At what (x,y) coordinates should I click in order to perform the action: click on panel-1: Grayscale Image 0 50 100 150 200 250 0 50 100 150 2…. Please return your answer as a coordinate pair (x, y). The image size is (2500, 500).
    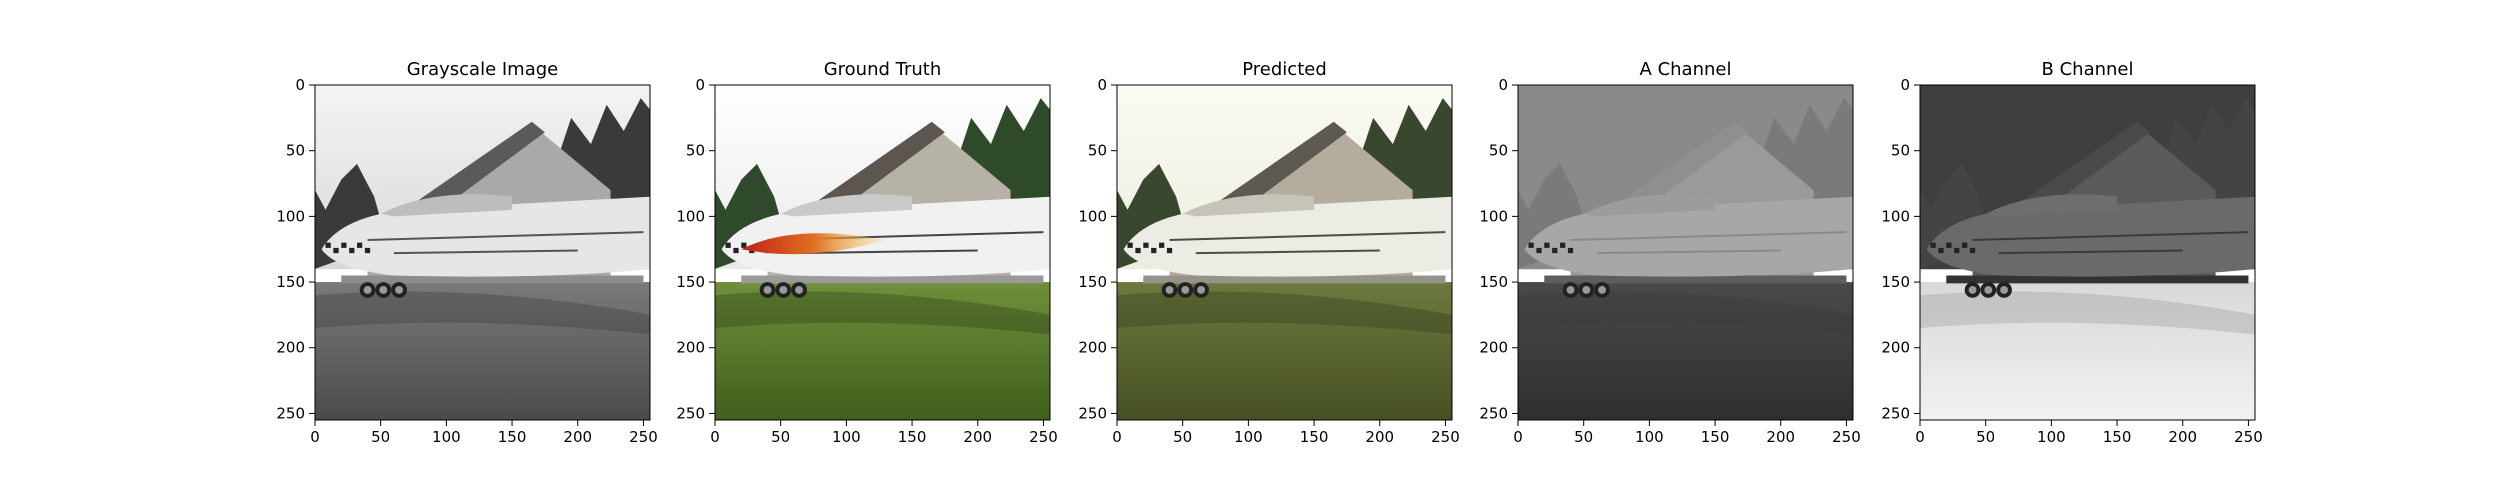
    Looking at the image, I should click on (466, 252).